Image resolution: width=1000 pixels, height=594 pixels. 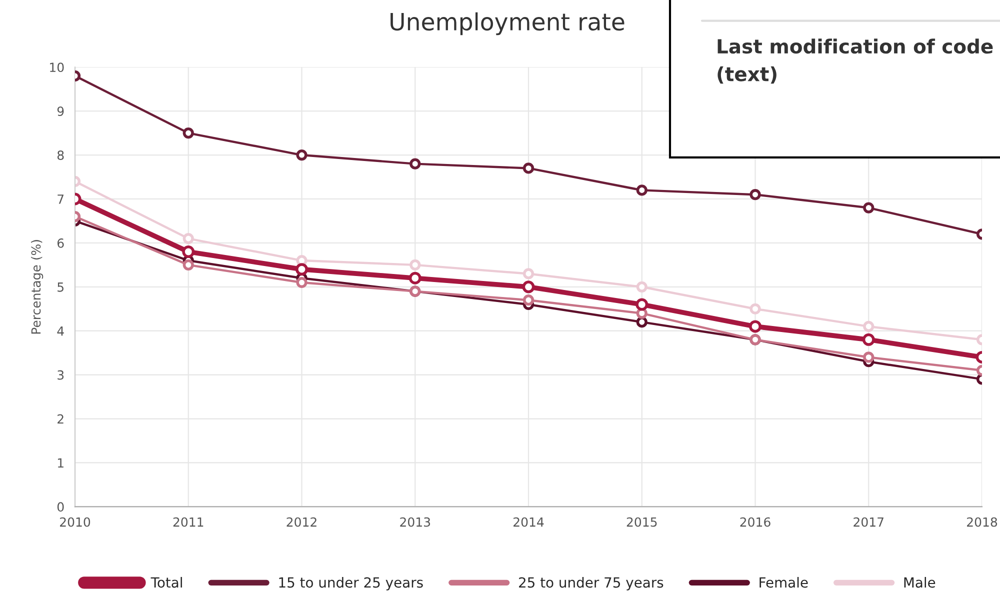 I want to click on y-tick-label: 8, so click(x=60, y=155).